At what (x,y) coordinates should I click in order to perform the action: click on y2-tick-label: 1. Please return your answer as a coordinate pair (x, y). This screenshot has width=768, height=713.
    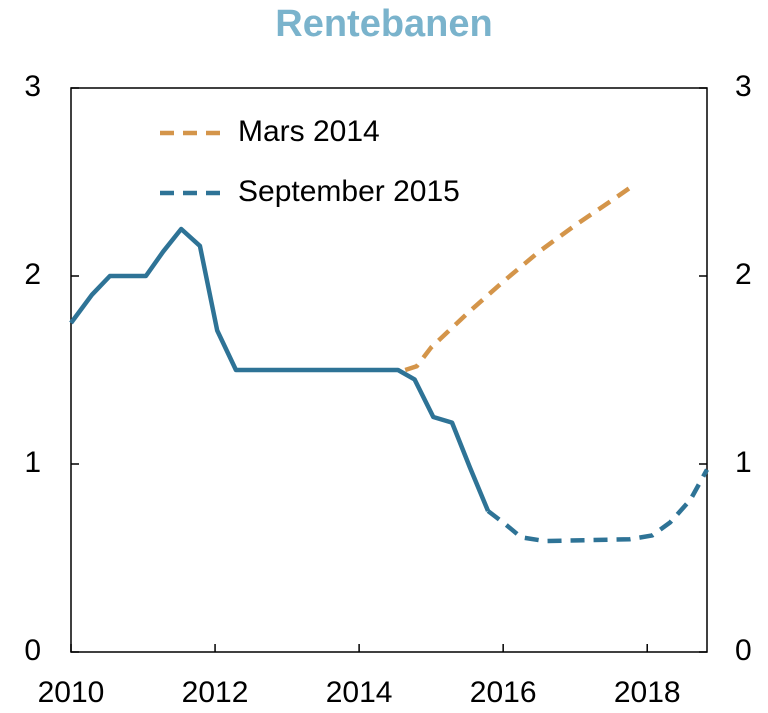
    Looking at the image, I should click on (743, 462).